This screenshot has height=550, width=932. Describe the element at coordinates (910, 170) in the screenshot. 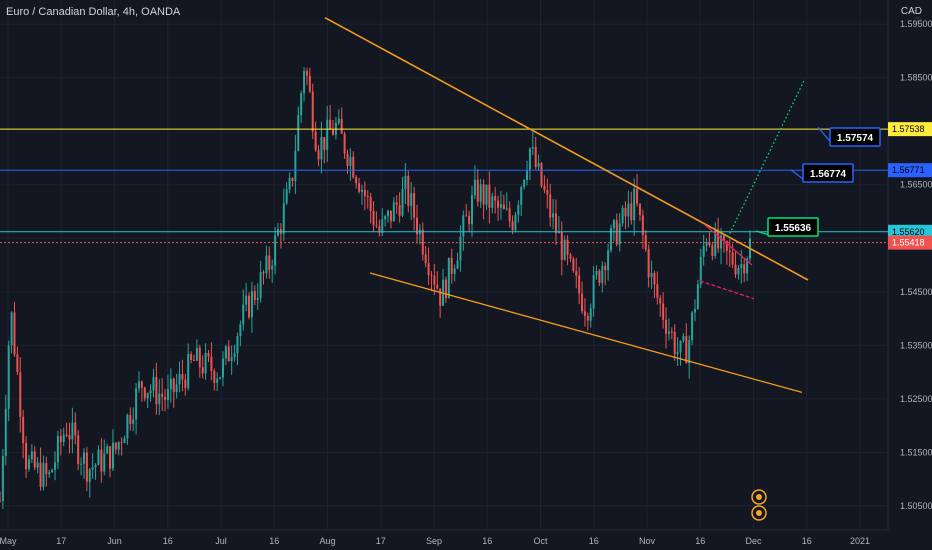

I see `level-price-tag` at that location.